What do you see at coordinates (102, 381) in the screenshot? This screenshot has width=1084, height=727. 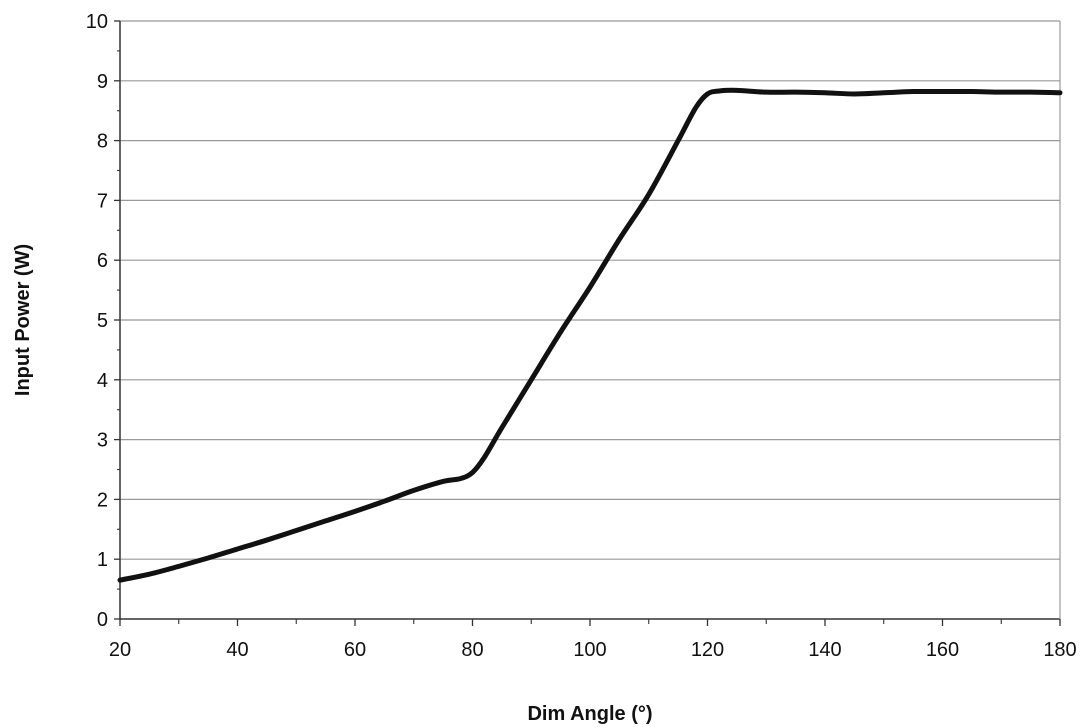 I see `y-tick-label-4: 4` at bounding box center [102, 381].